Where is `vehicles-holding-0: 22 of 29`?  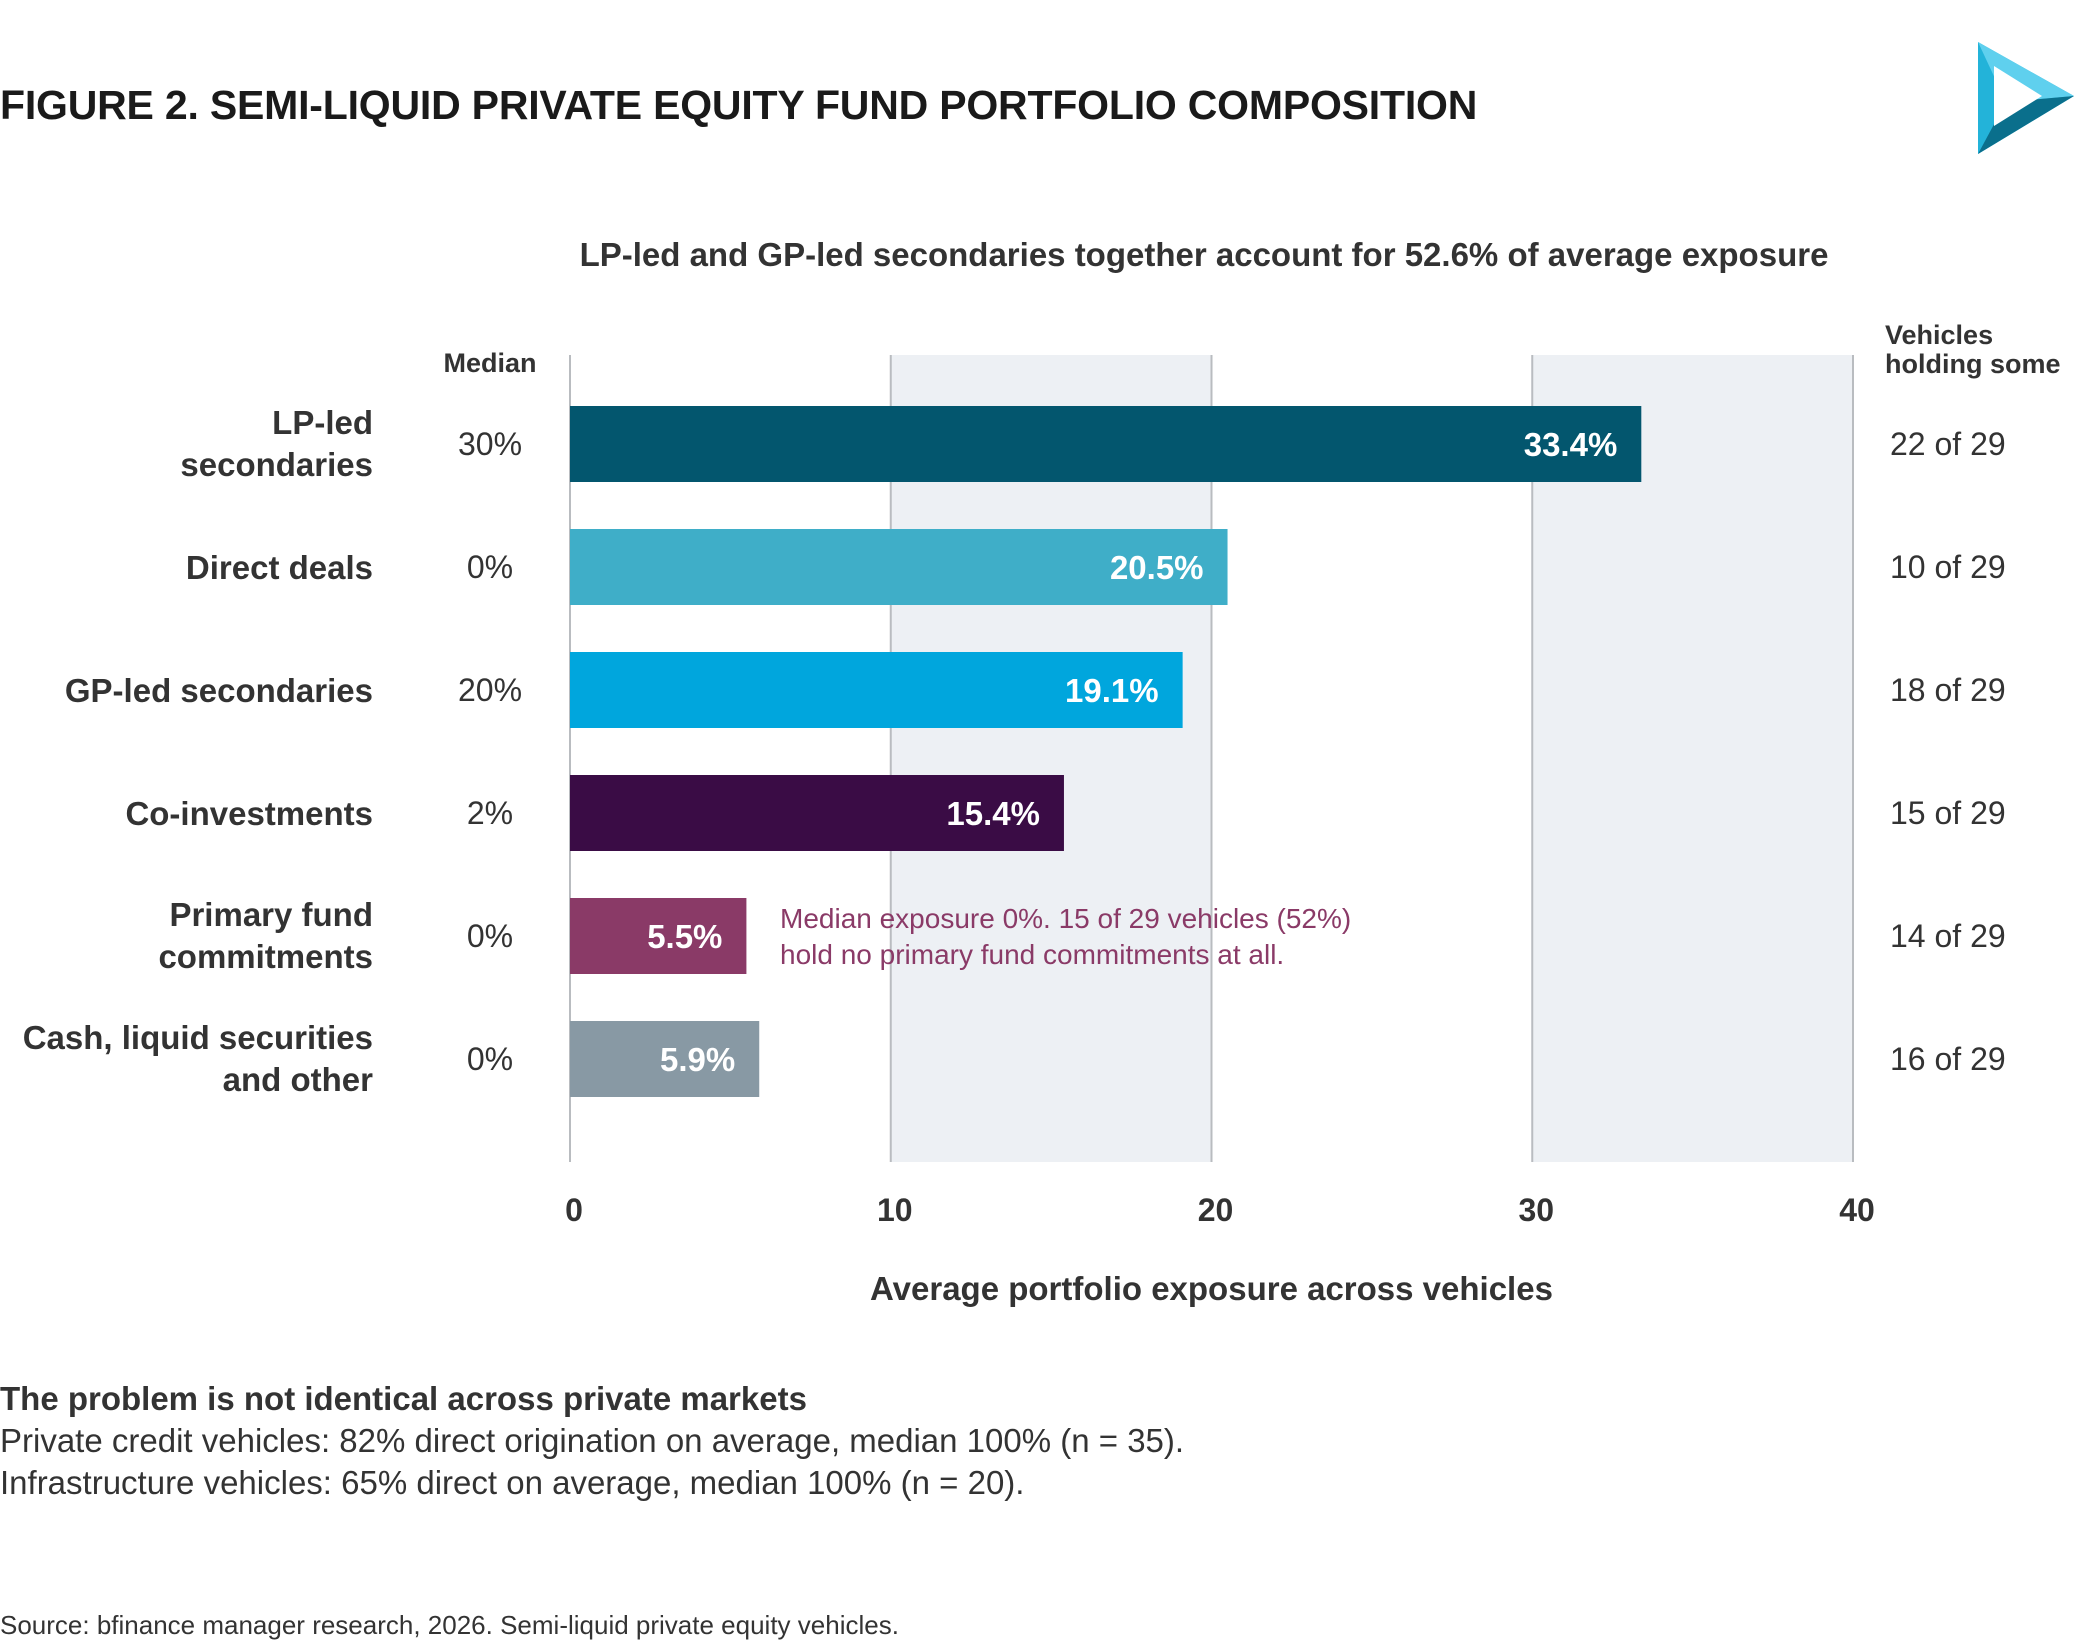
vehicles-holding-0: 22 of 29 is located at coordinates (1948, 444).